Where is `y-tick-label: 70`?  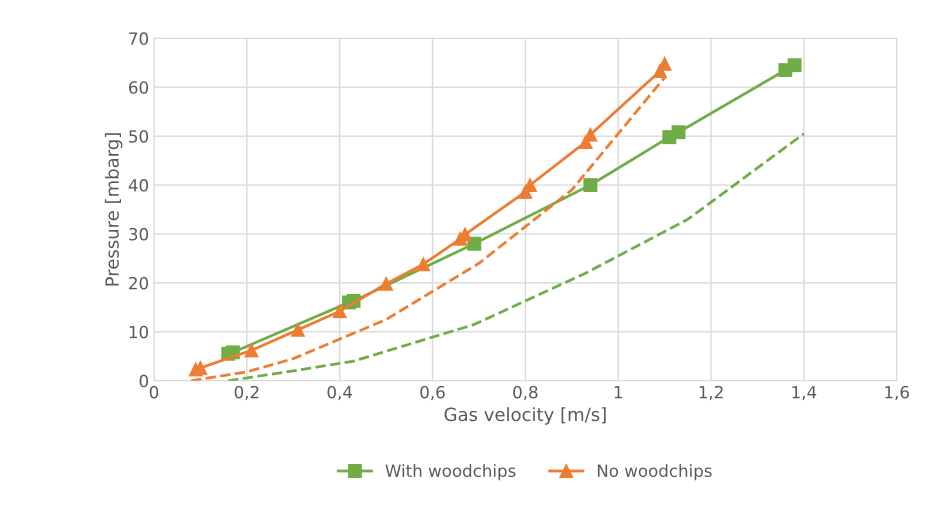 y-tick-label: 70 is located at coordinates (138, 38).